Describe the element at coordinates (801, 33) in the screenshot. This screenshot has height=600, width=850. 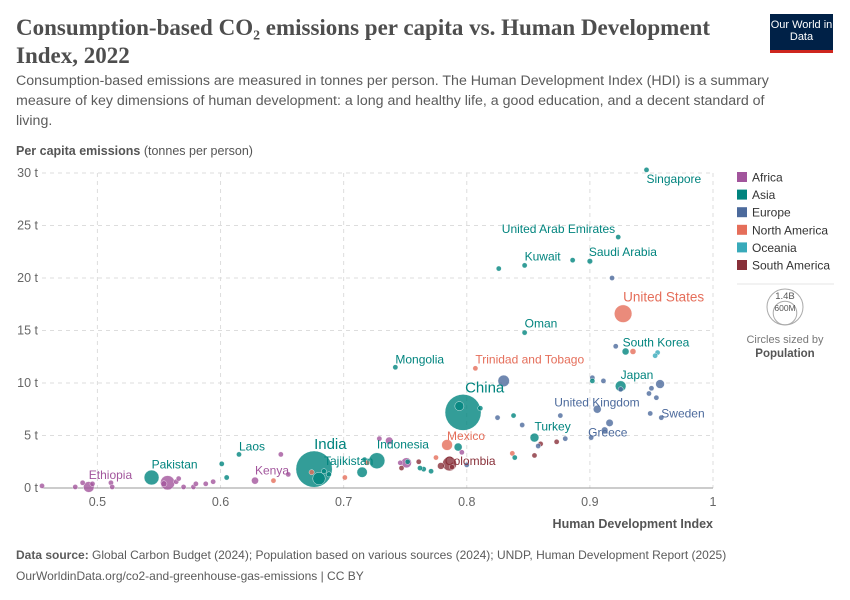
I see `owid-logo: Our World in Data` at that location.